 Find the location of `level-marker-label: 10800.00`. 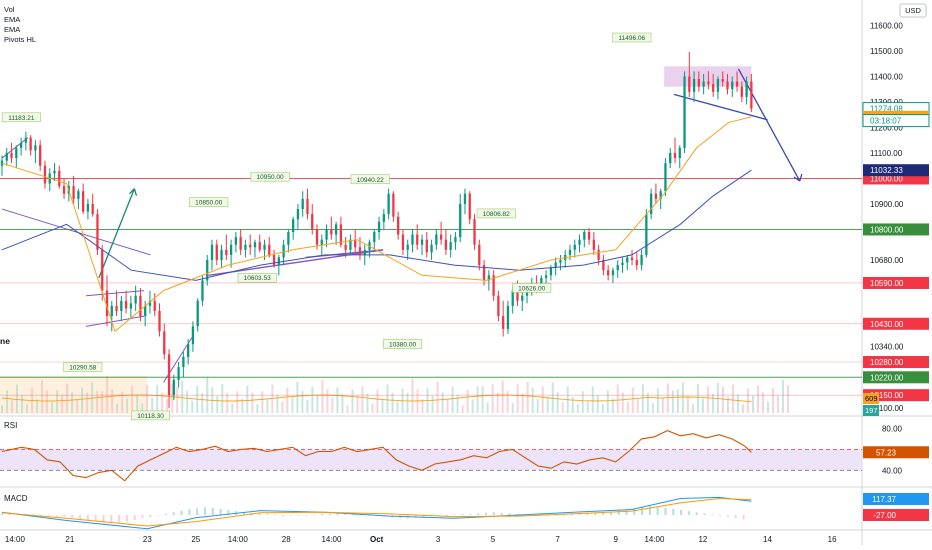

level-marker-label: 10800.00 is located at coordinates (887, 229).